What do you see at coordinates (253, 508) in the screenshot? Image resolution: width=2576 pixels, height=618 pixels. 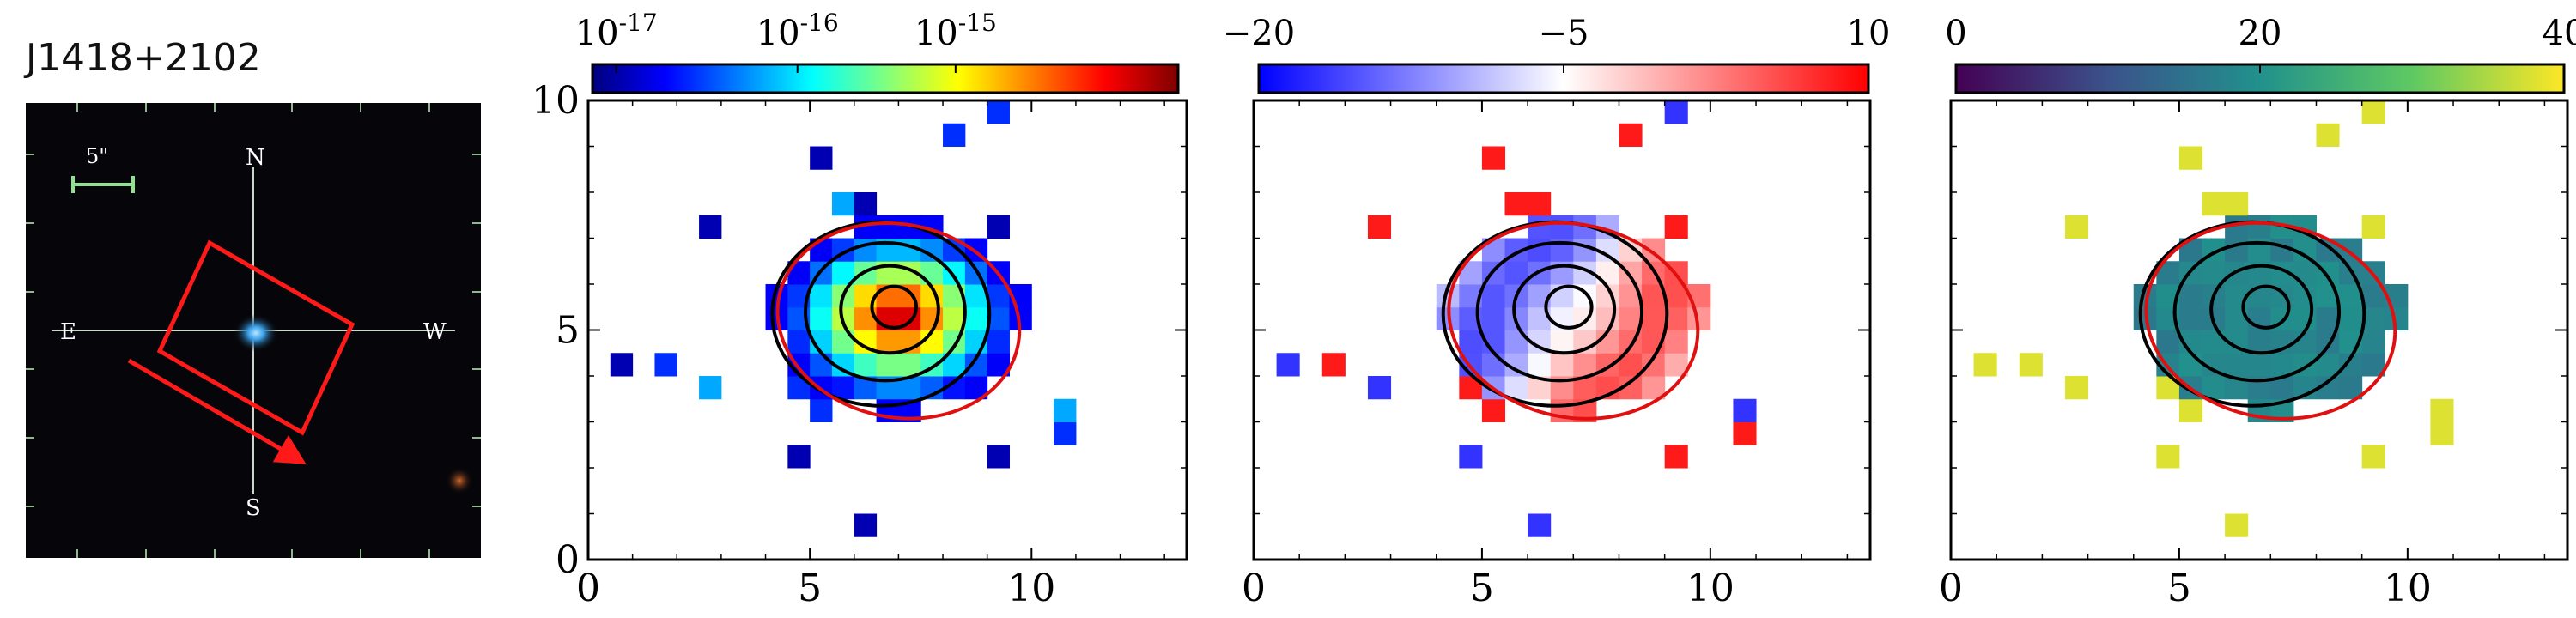 I see `compass-south: S` at bounding box center [253, 508].